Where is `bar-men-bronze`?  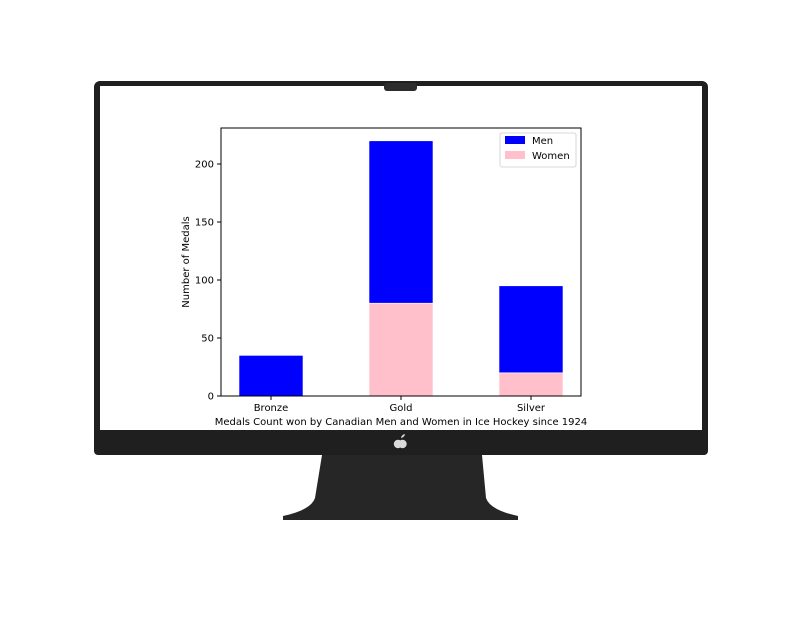 bar-men-bronze is located at coordinates (271, 376).